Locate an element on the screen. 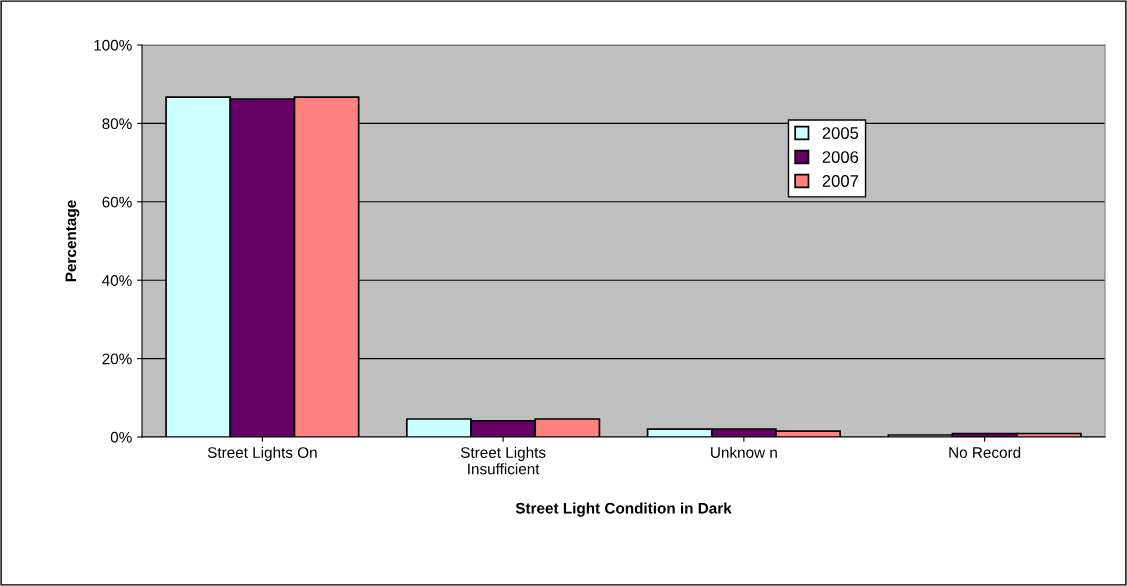 The height and width of the screenshot is (586, 1127). y-tick-label: 100% is located at coordinates (113, 45).